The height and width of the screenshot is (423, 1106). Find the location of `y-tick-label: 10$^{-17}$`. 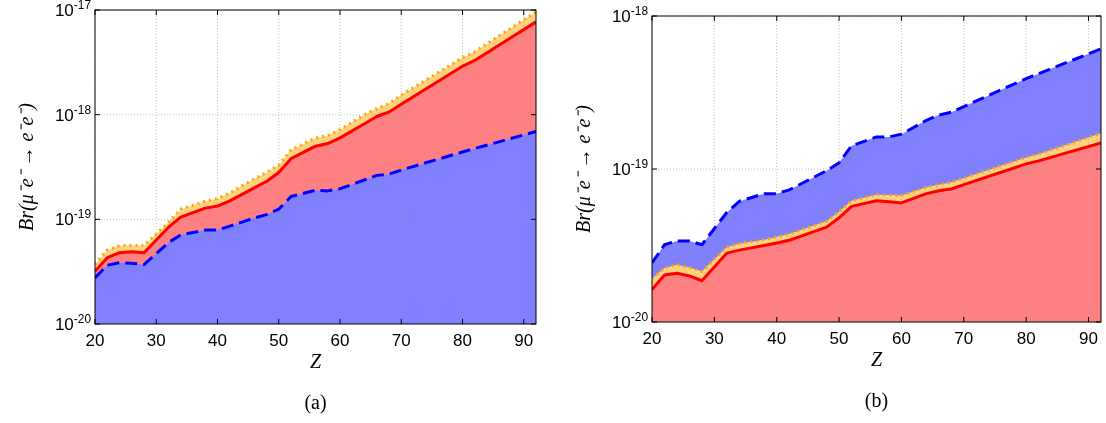

y-tick-label: 10$^{-17}$ is located at coordinates (73, 10).